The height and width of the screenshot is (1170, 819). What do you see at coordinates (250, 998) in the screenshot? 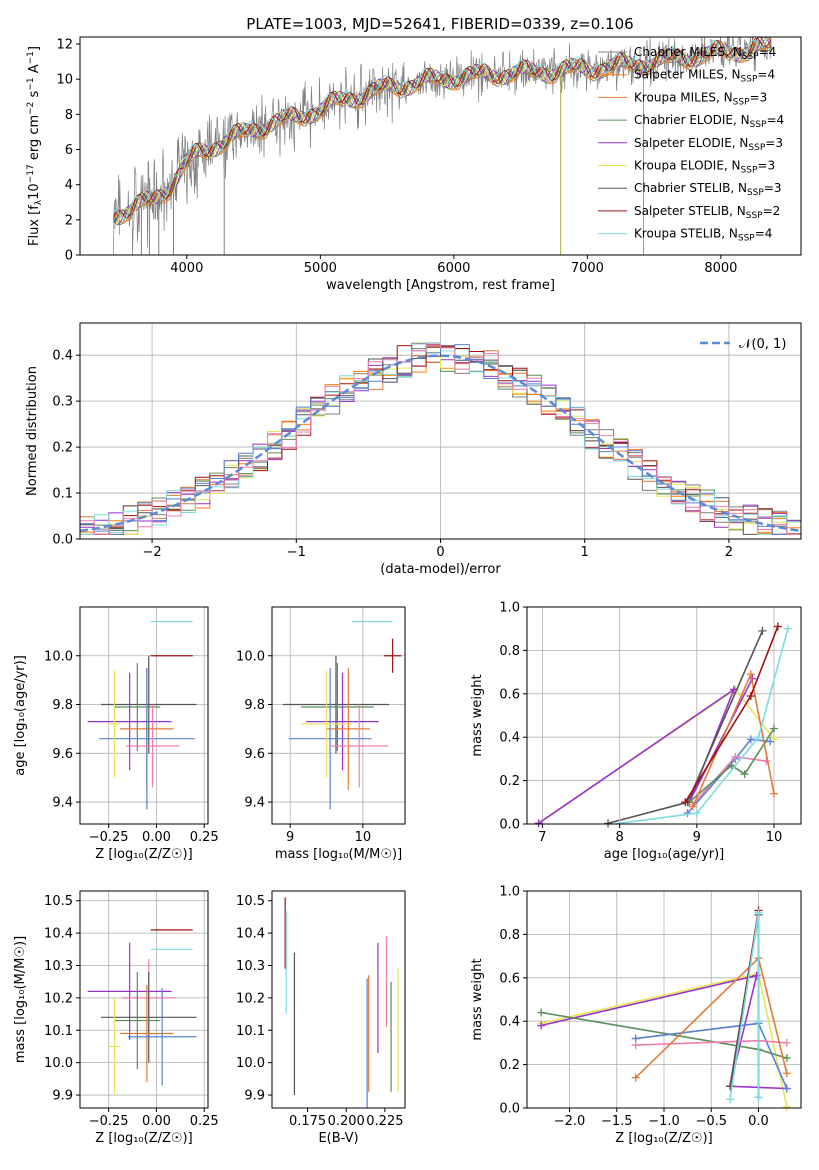
I see `mass_vs_ebv-ytick-label-3: 10.2` at bounding box center [250, 998].